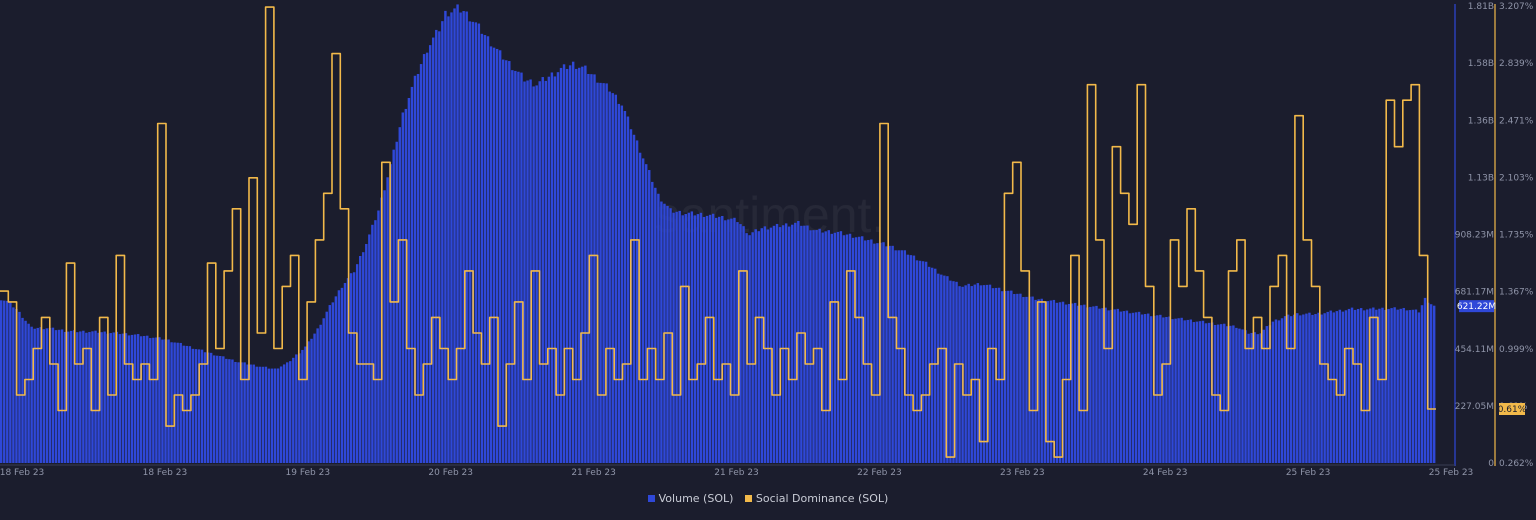  What do you see at coordinates (696, 498) in the screenshot?
I see `legend-label-volume: Volume (SOL)` at bounding box center [696, 498].